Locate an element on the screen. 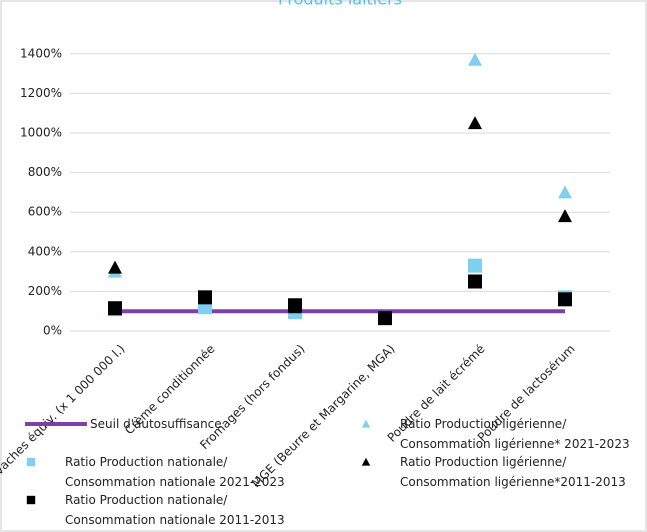 The height and width of the screenshot is (532, 647). y-tick-label: 800% is located at coordinates (45, 172).